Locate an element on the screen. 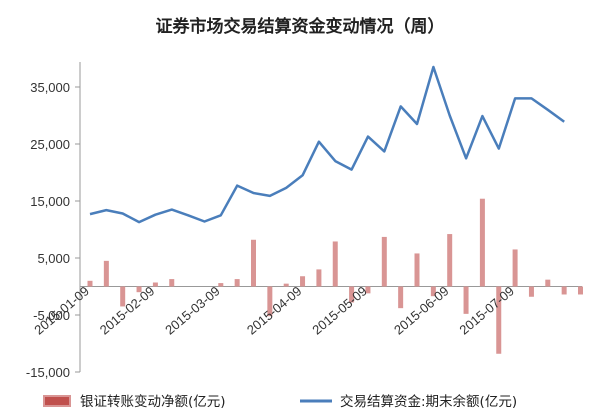  x-tick-label: 2015-04-09 is located at coordinates (274, 310).